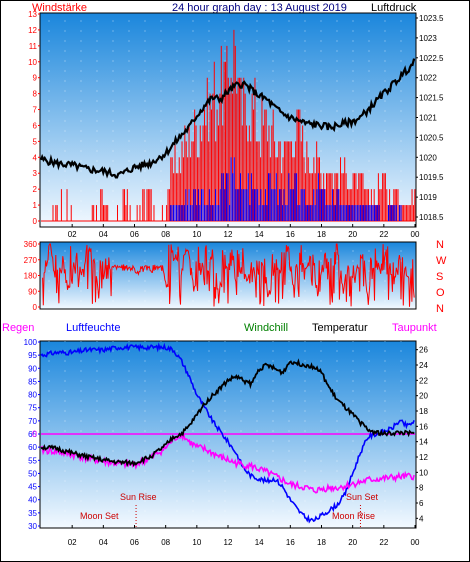  Describe the element at coordinates (32, 473) in the screenshot. I see `humidity-axis-tick-label: 50` at that location.